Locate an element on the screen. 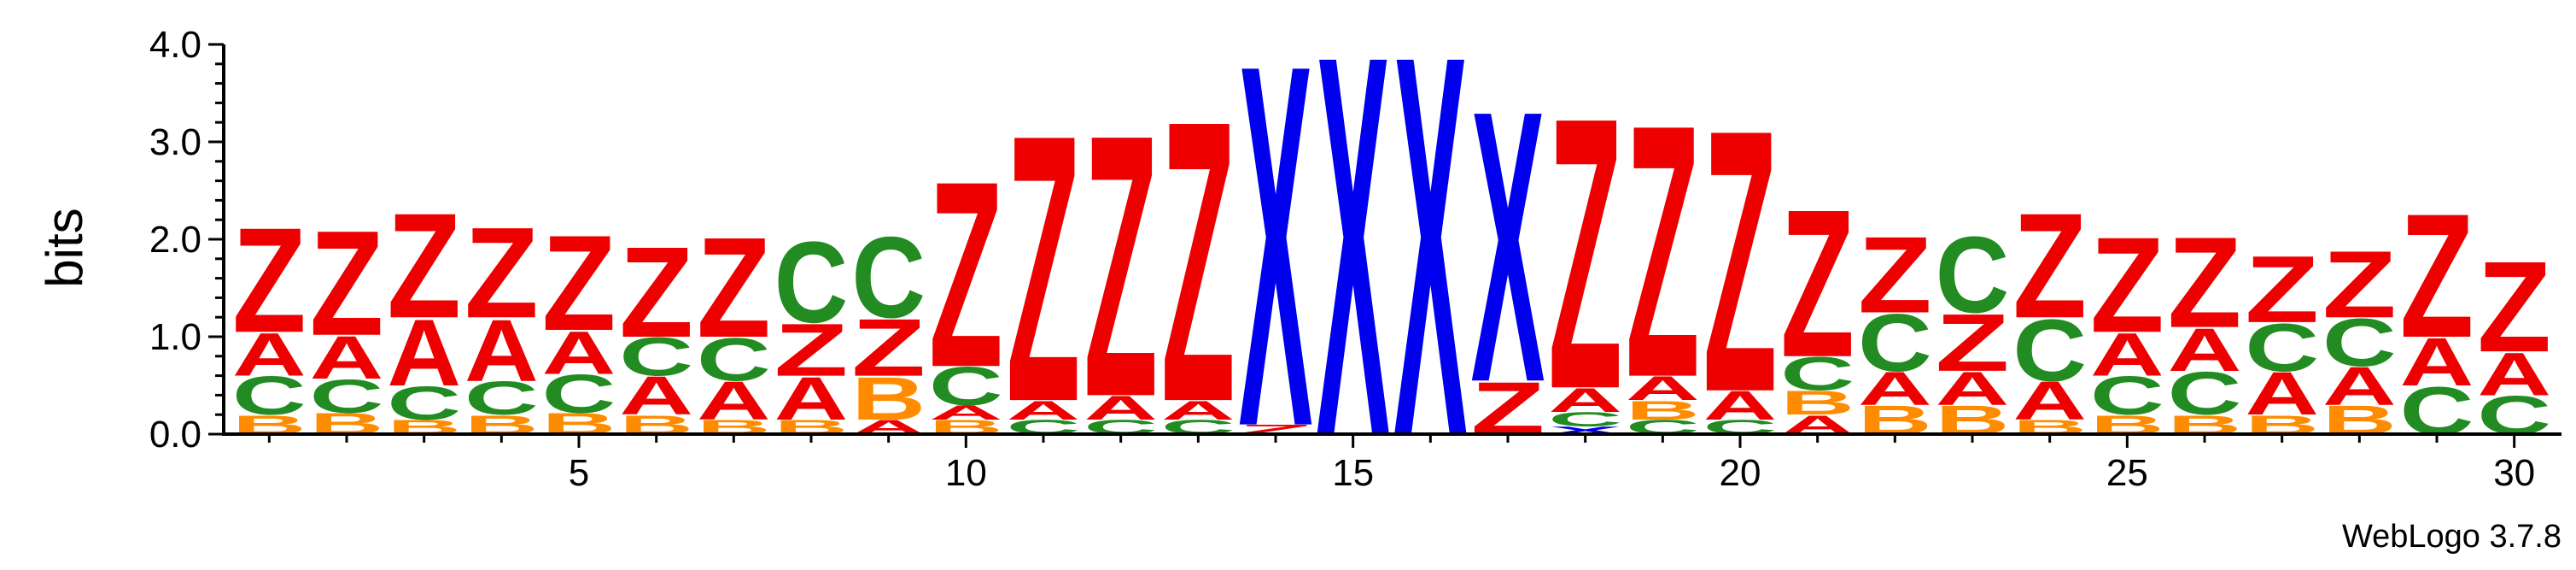  x-tick-label: 15 is located at coordinates (1353, 473).